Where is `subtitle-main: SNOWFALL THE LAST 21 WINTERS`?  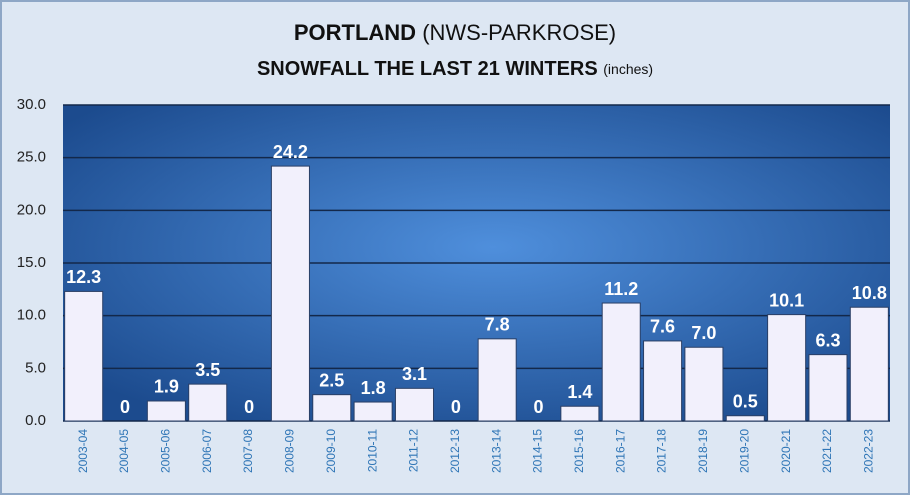 subtitle-main: SNOWFALL THE LAST 21 WINTERS is located at coordinates (427, 69).